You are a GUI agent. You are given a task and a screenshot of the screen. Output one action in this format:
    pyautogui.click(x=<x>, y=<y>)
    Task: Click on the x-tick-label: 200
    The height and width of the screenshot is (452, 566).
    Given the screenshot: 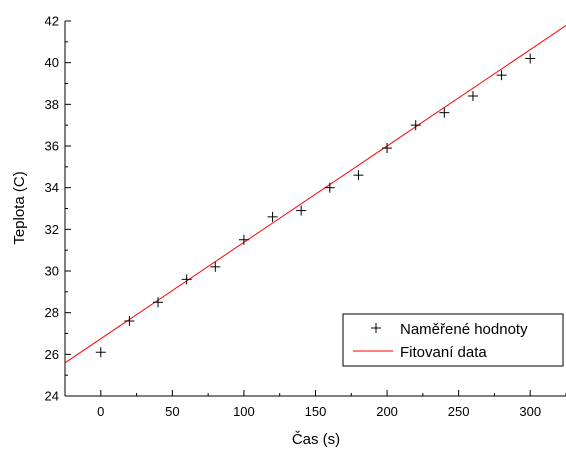 What is the action you would take?
    pyautogui.click(x=387, y=411)
    